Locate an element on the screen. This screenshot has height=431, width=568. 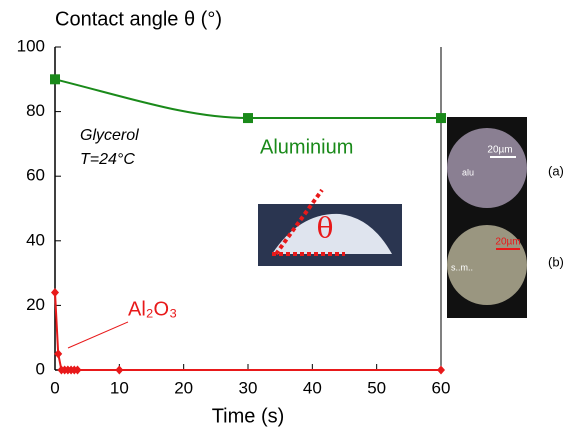
y-tick-label: 80 is located at coordinates (35, 110).